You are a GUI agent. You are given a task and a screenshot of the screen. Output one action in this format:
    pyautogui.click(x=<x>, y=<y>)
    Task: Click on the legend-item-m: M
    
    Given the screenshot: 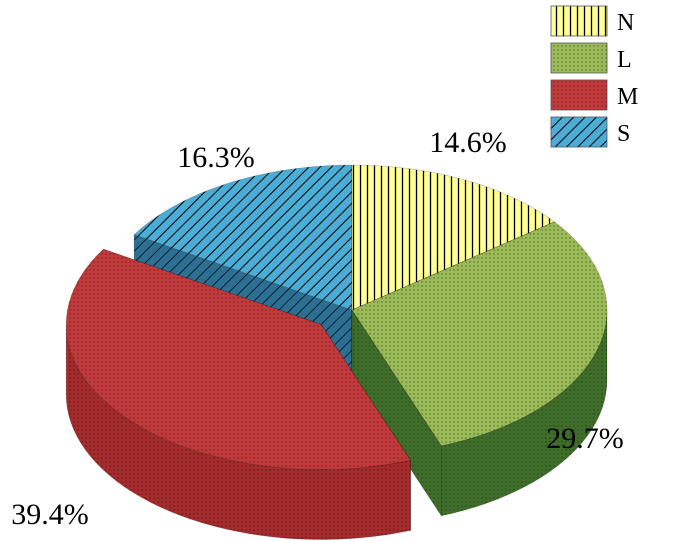 What is the action you would take?
    pyautogui.click(x=594, y=95)
    